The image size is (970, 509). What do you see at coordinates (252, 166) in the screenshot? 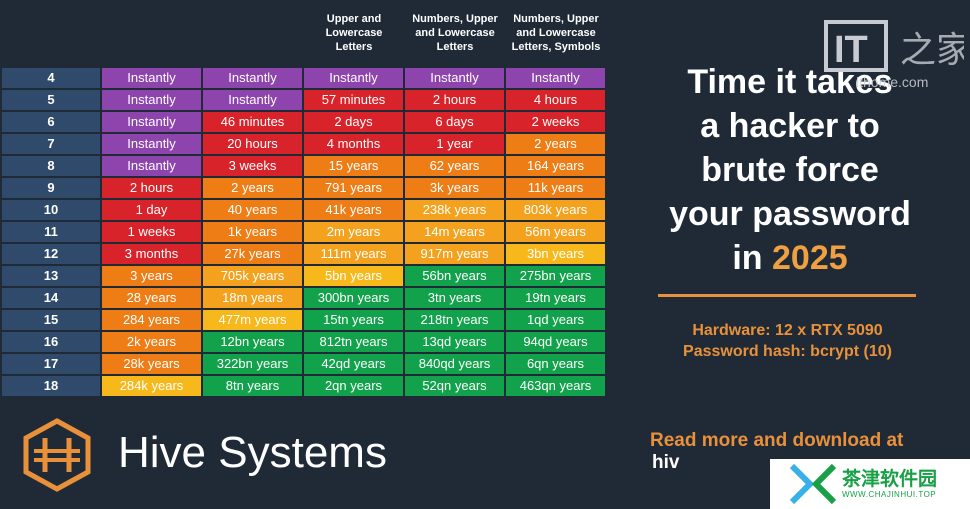
I see `time-cell: 3 weeks` at bounding box center [252, 166].